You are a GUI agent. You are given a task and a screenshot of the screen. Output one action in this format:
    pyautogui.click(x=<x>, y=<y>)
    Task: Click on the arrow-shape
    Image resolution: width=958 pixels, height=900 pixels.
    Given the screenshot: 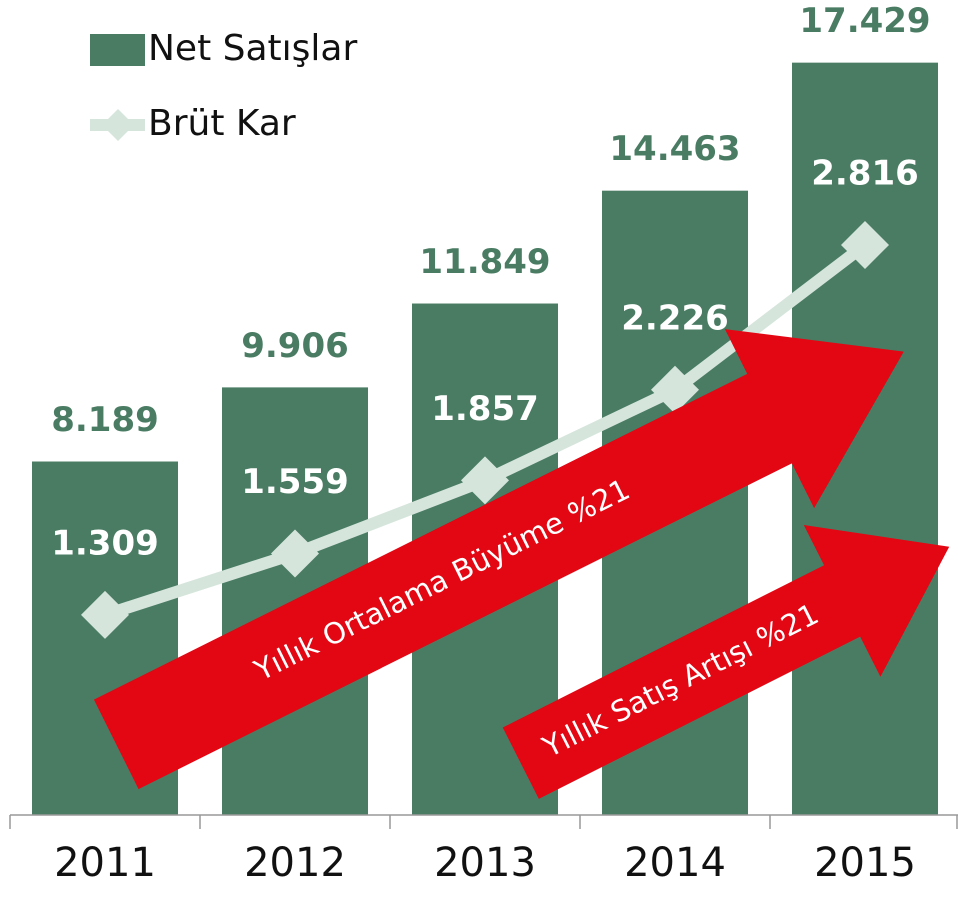 What is the action you would take?
    pyautogui.click(x=726, y=662)
    